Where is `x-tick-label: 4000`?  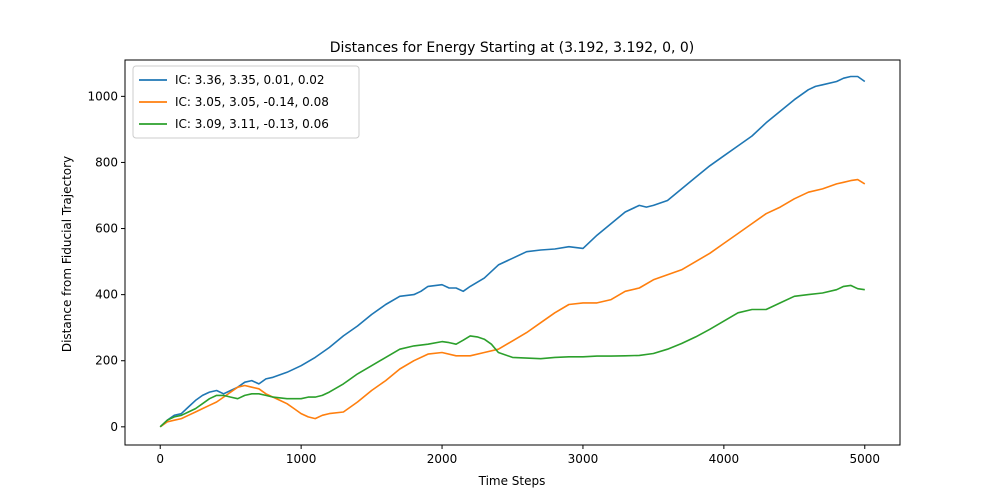 x-tick-label: 4000 is located at coordinates (724, 459).